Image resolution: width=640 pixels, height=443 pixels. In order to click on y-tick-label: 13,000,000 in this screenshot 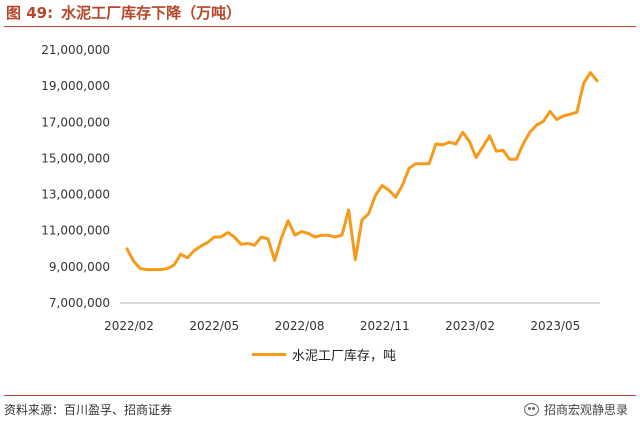, I will do `click(75, 195)`.